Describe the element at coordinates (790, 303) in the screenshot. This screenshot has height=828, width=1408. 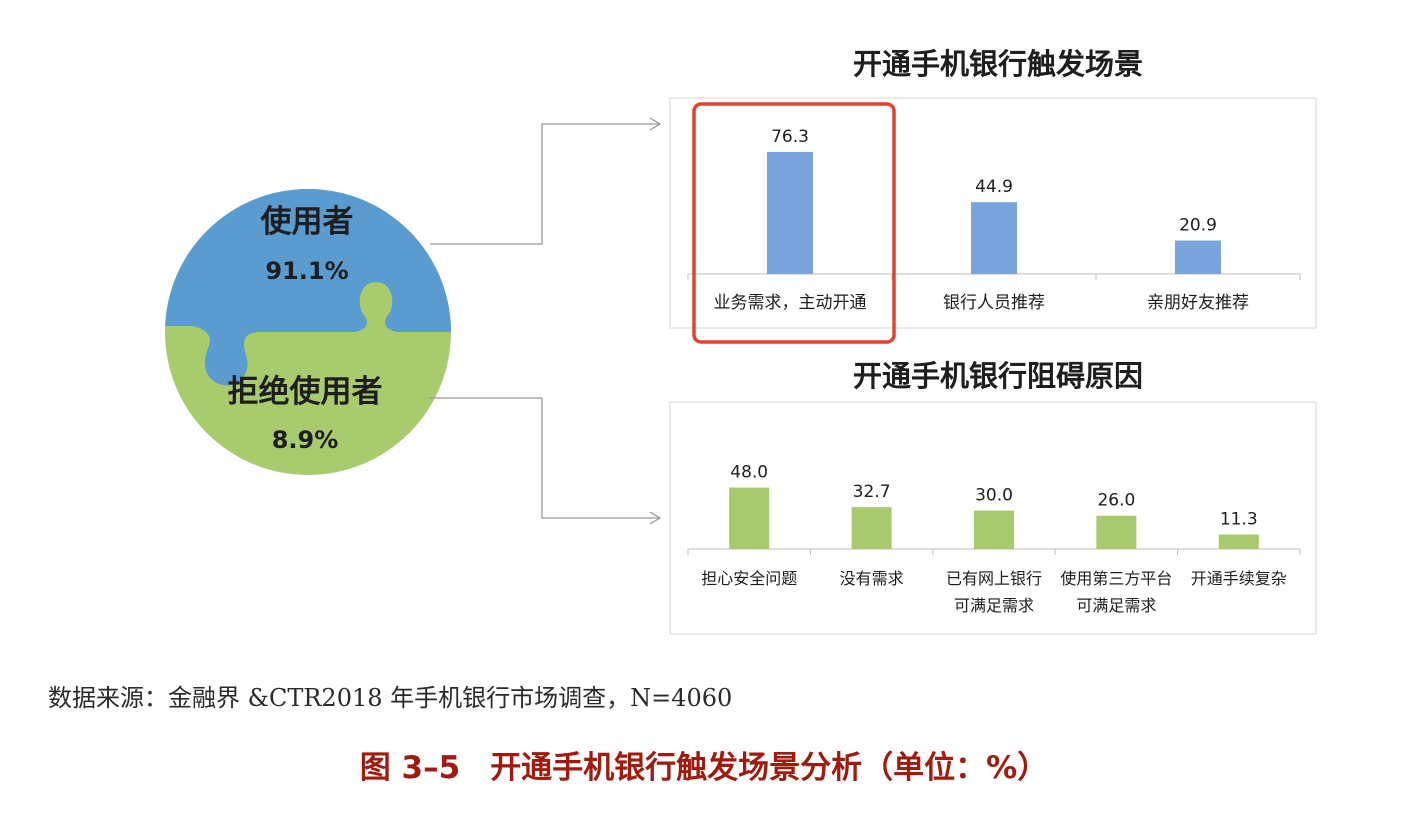
I see `category-label: 业务需求，主动开通` at that location.